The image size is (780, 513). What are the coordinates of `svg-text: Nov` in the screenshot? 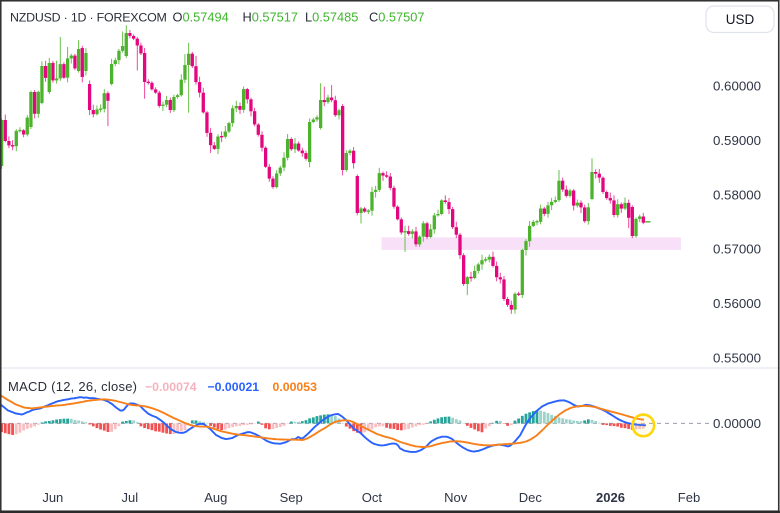 It's located at (456, 497).